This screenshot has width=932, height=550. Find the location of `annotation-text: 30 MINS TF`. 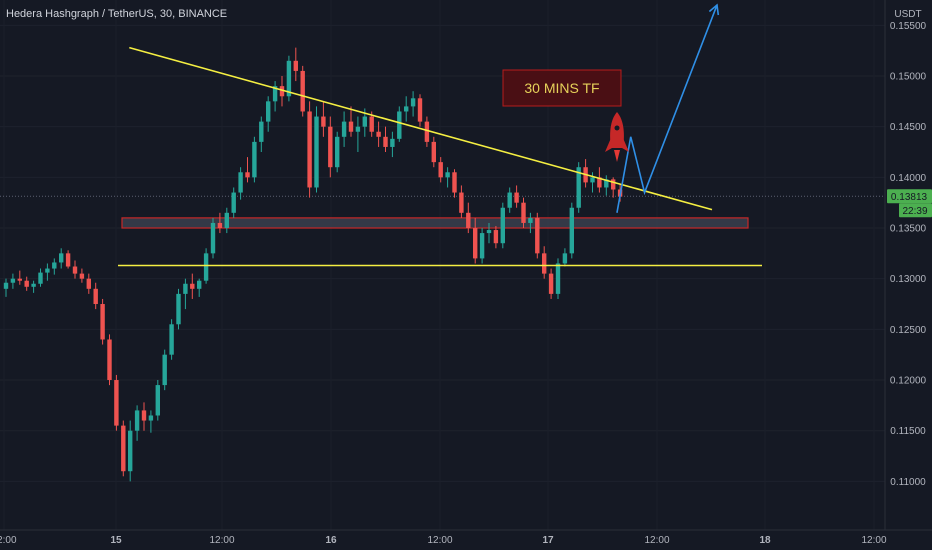

annotation-text: 30 MINS TF is located at coordinates (561, 88).